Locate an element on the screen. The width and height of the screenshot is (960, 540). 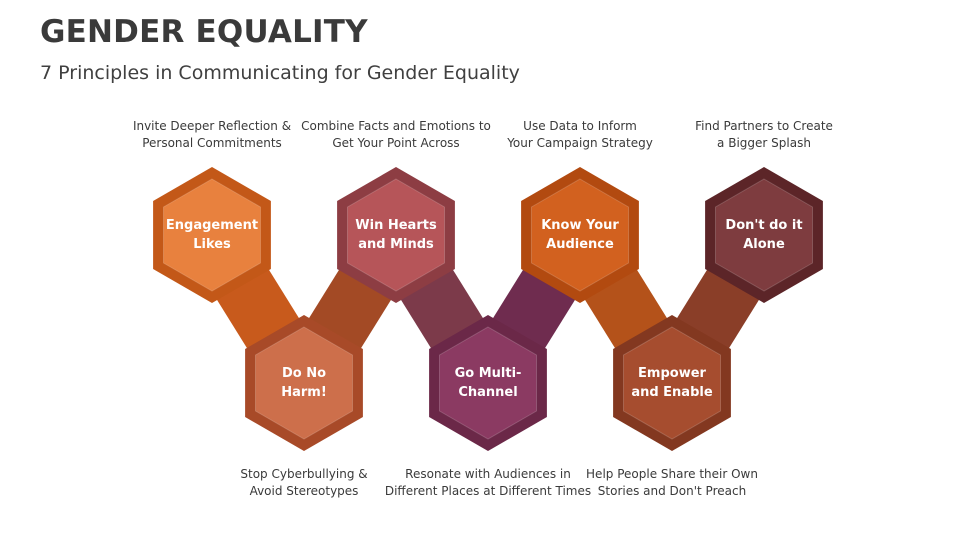
description-line: Your Campaign Strategy is located at coordinates (580, 143).